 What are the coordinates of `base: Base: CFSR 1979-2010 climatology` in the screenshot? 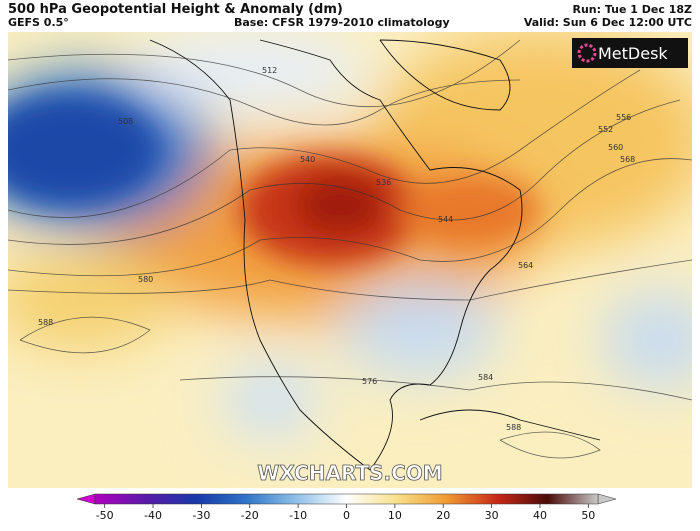 It's located at (342, 22).